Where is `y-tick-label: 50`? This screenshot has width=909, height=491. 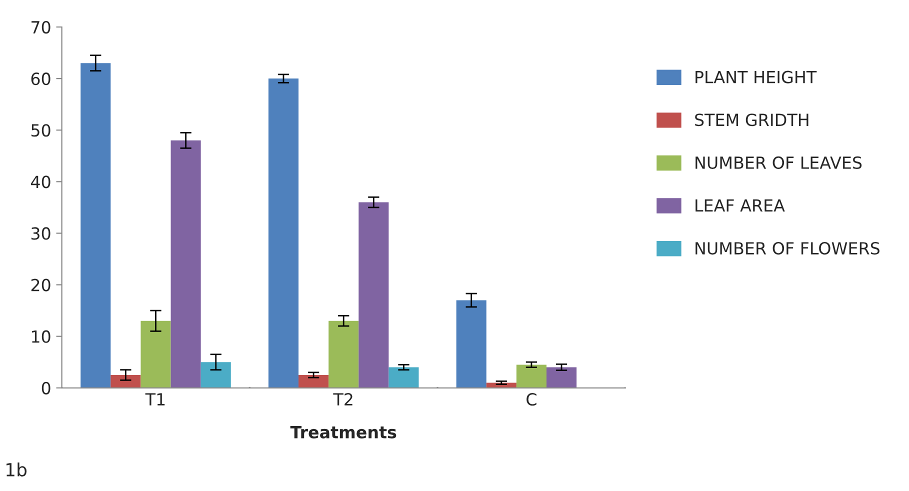 y-tick-label: 50 is located at coordinates (40, 130).